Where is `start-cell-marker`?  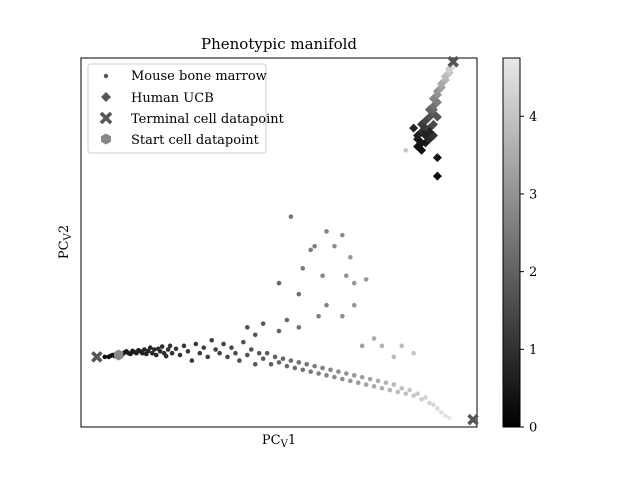
start-cell-marker is located at coordinates (118, 355).